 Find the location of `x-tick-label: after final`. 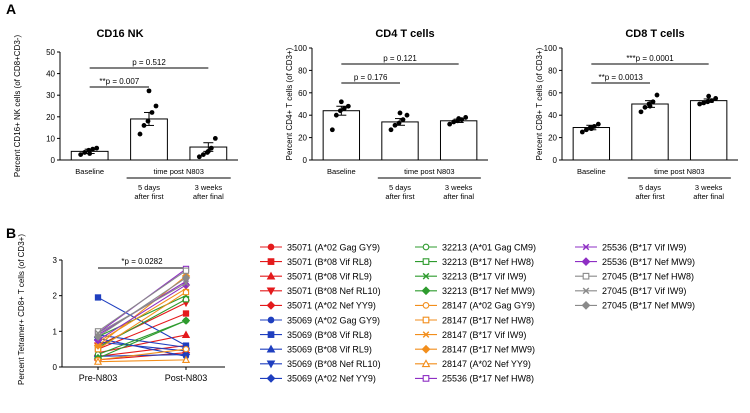

x-tick-label: after final is located at coordinates (458, 196).